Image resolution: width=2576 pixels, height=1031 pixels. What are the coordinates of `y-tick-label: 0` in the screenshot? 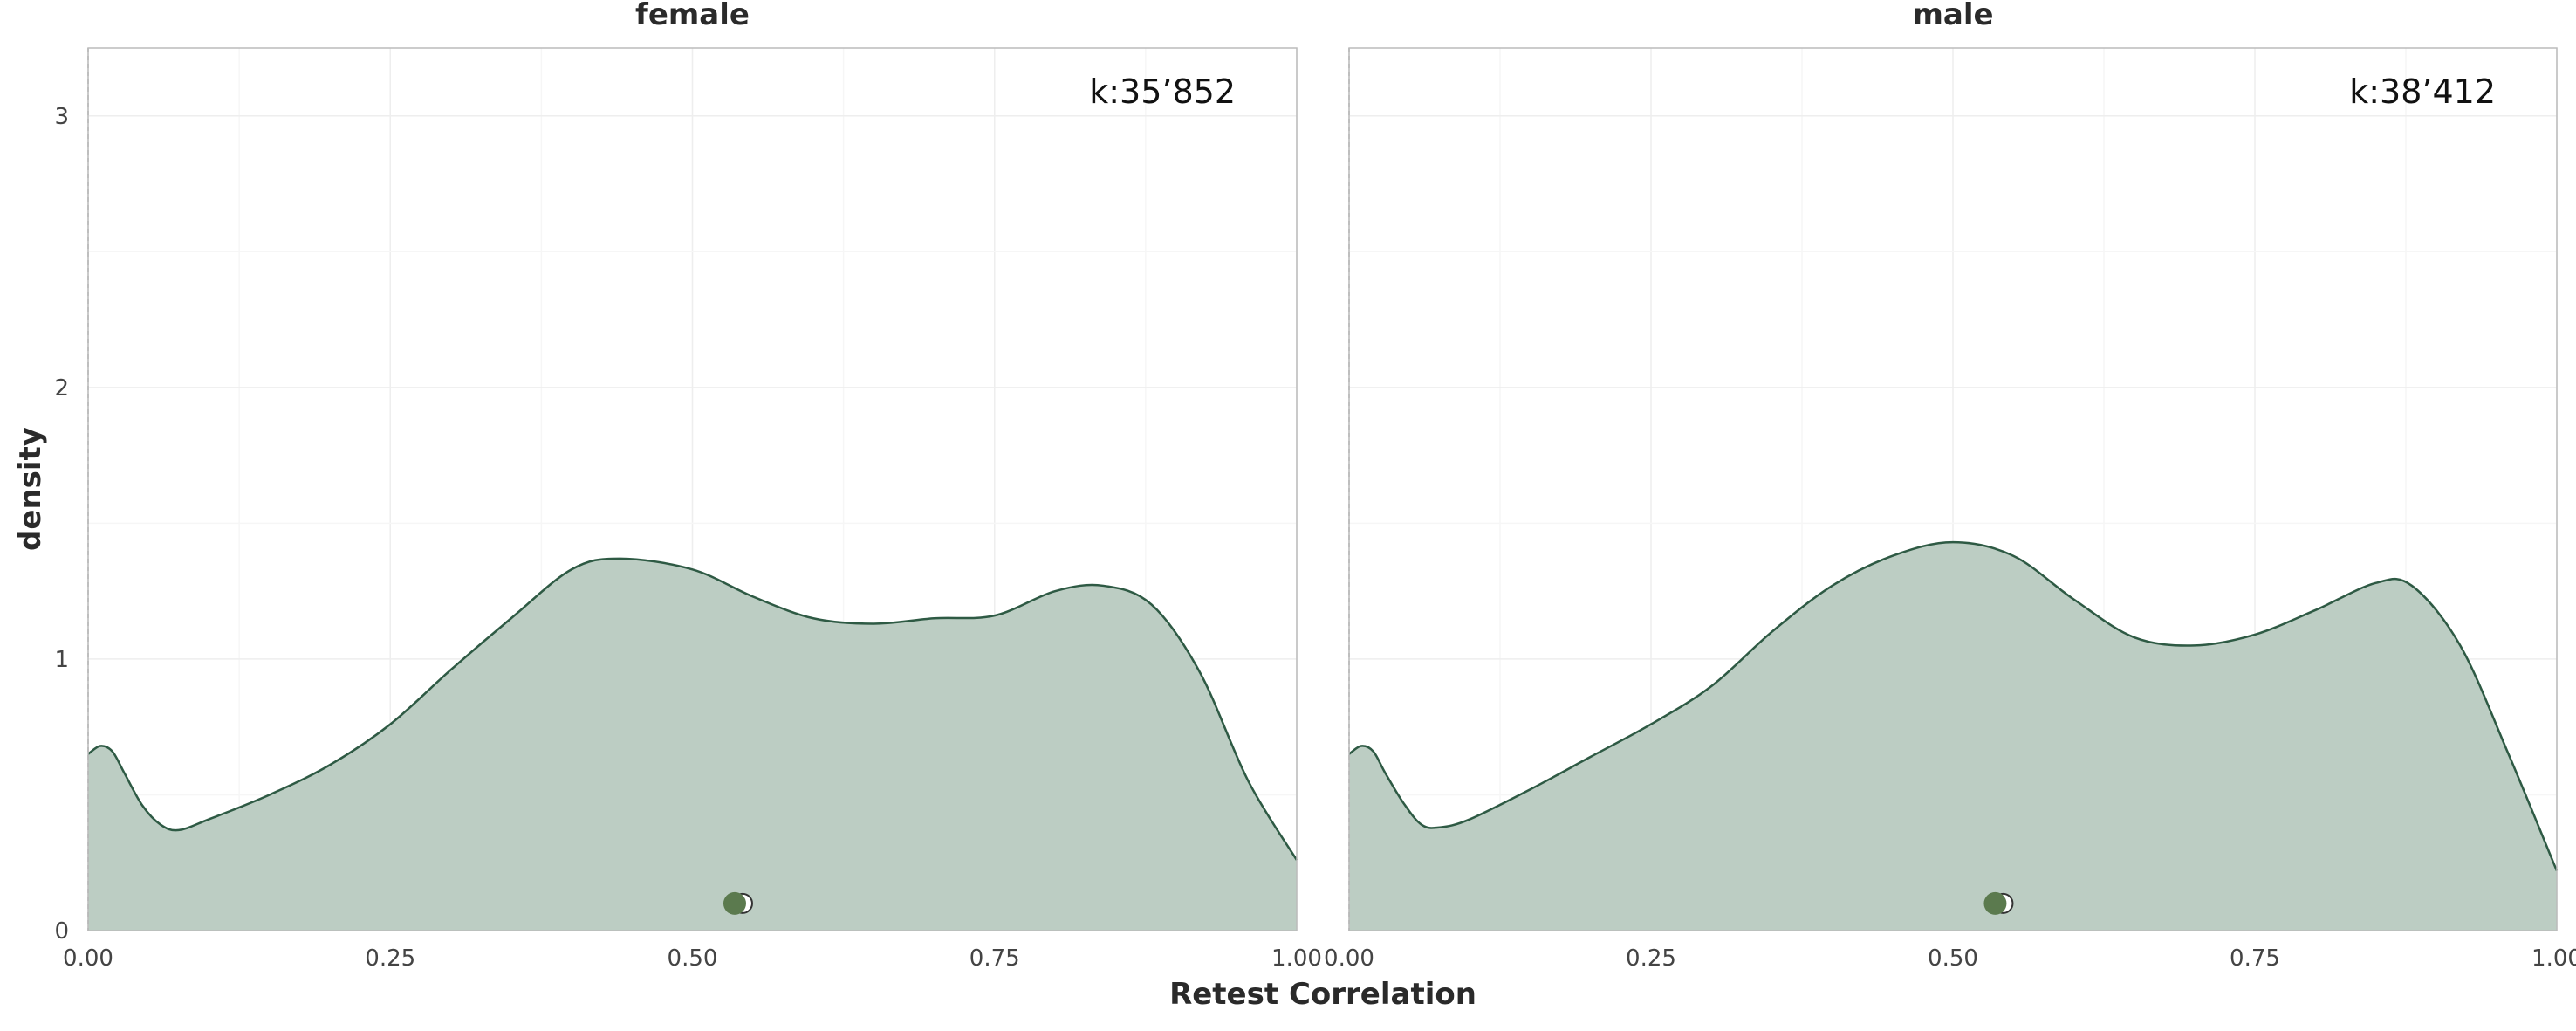 It's located at (62, 931).